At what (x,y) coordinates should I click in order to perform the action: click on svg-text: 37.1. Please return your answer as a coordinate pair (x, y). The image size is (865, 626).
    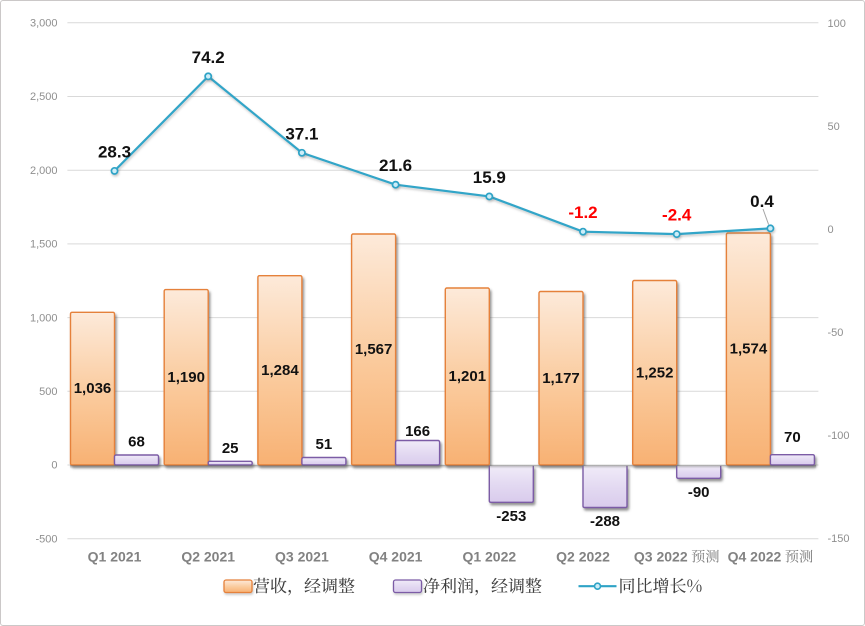
    Looking at the image, I should click on (301, 133).